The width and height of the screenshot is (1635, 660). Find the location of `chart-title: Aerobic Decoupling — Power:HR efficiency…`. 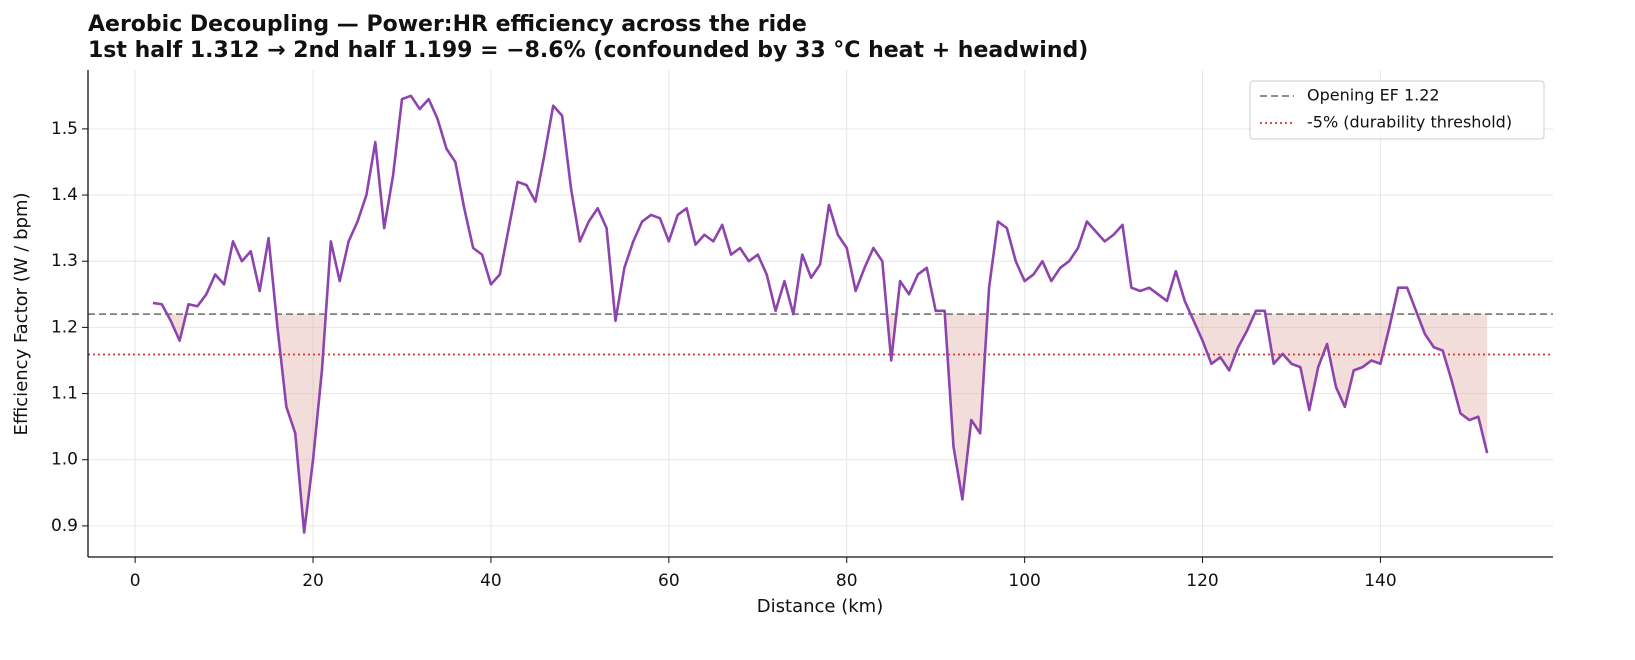

chart-title: Aerobic Decoupling — Power:HR efficiency… is located at coordinates (447, 24).